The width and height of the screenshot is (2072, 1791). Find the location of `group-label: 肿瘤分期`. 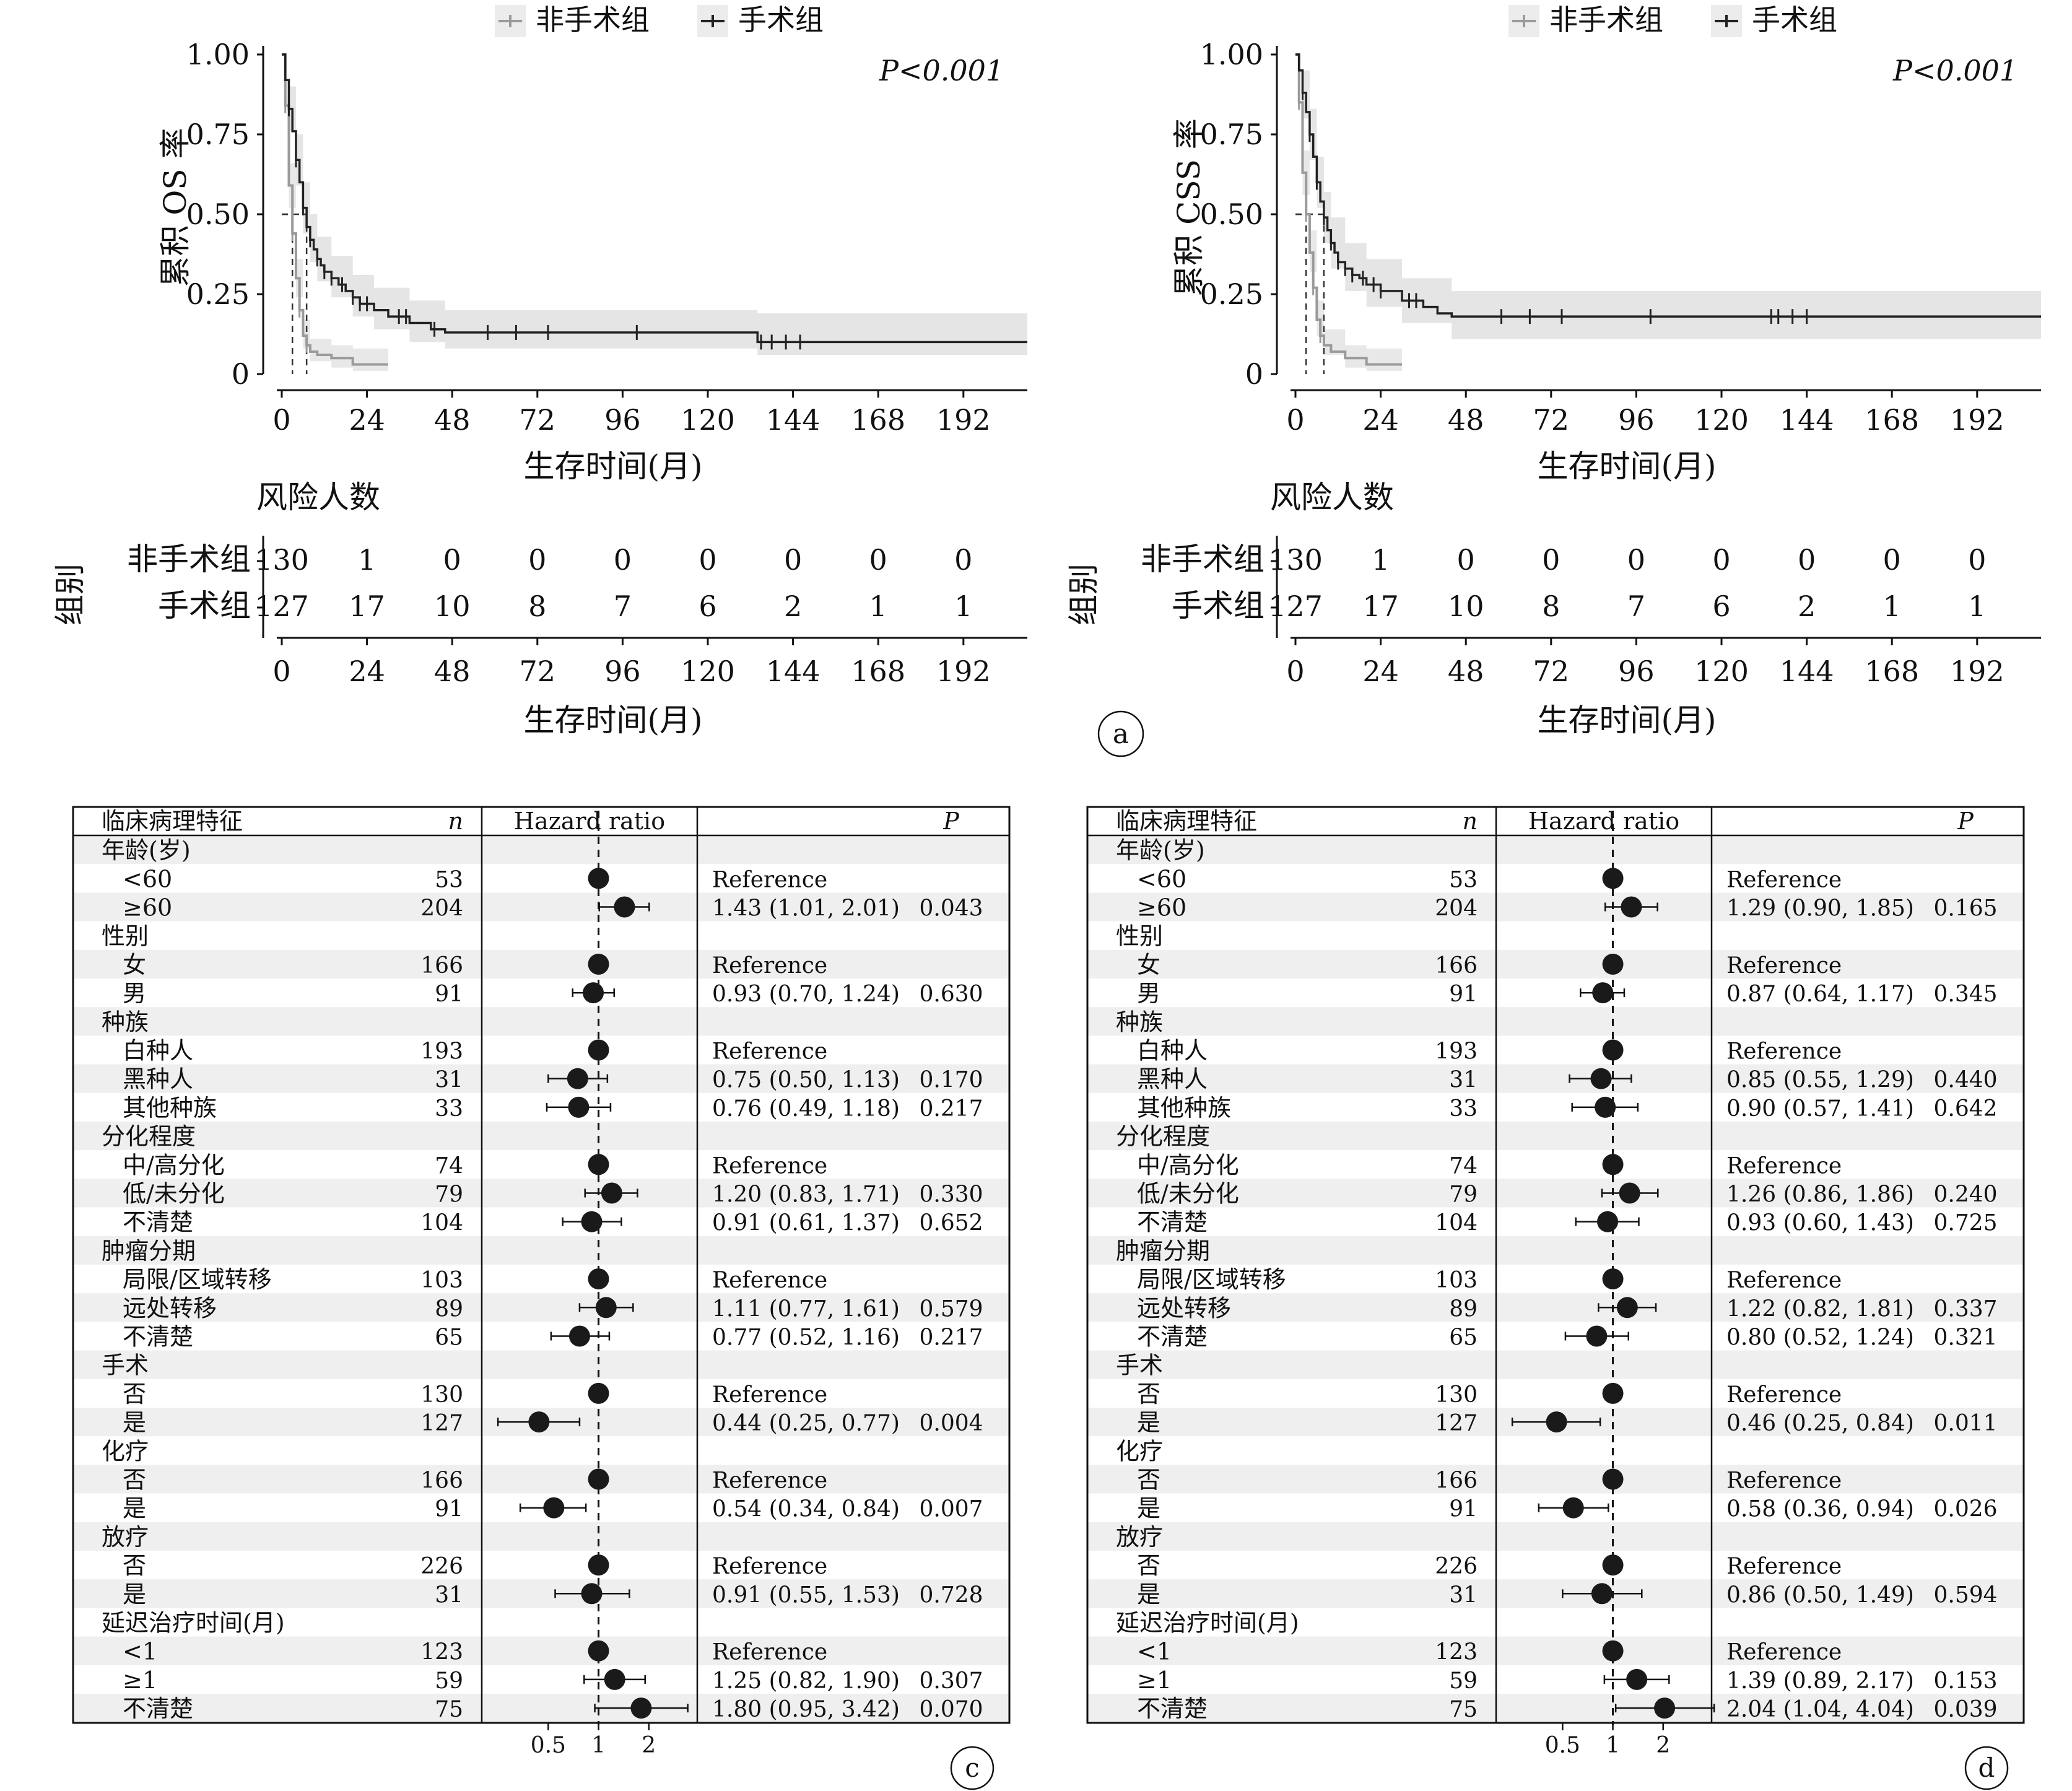

group-label: 肿瘤分期 is located at coordinates (1163, 1251).